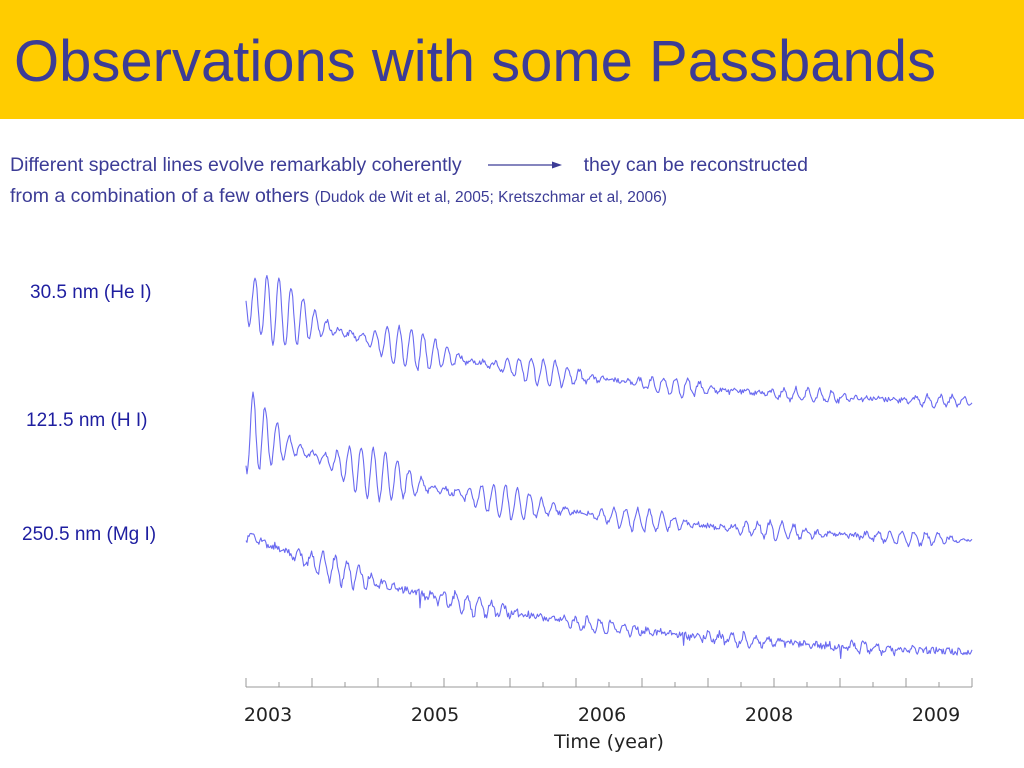 Image resolution: width=1024 pixels, height=768 pixels. What do you see at coordinates (608, 742) in the screenshot?
I see `x-axis-title: Time (year)` at bounding box center [608, 742].